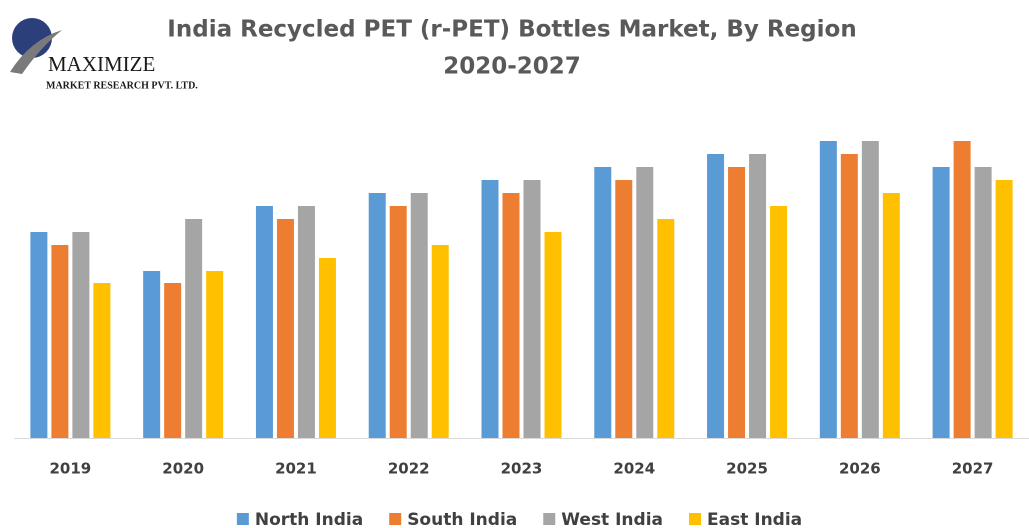  What do you see at coordinates (612, 519) in the screenshot?
I see `legend-label: West India` at bounding box center [612, 519].